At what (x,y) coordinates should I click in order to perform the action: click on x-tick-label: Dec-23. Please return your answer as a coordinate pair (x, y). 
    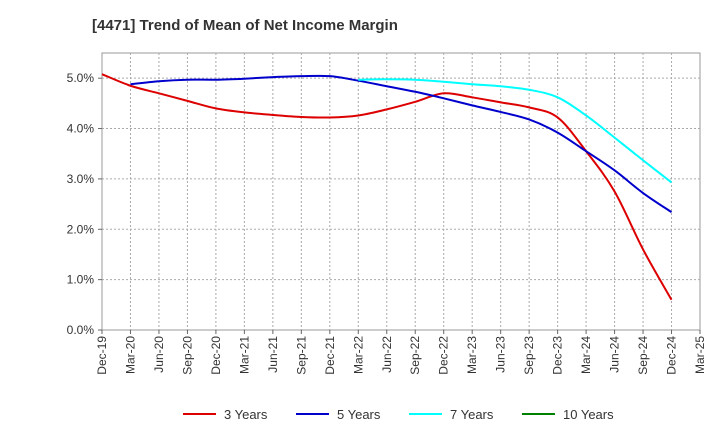
    Looking at the image, I should click on (558, 355).